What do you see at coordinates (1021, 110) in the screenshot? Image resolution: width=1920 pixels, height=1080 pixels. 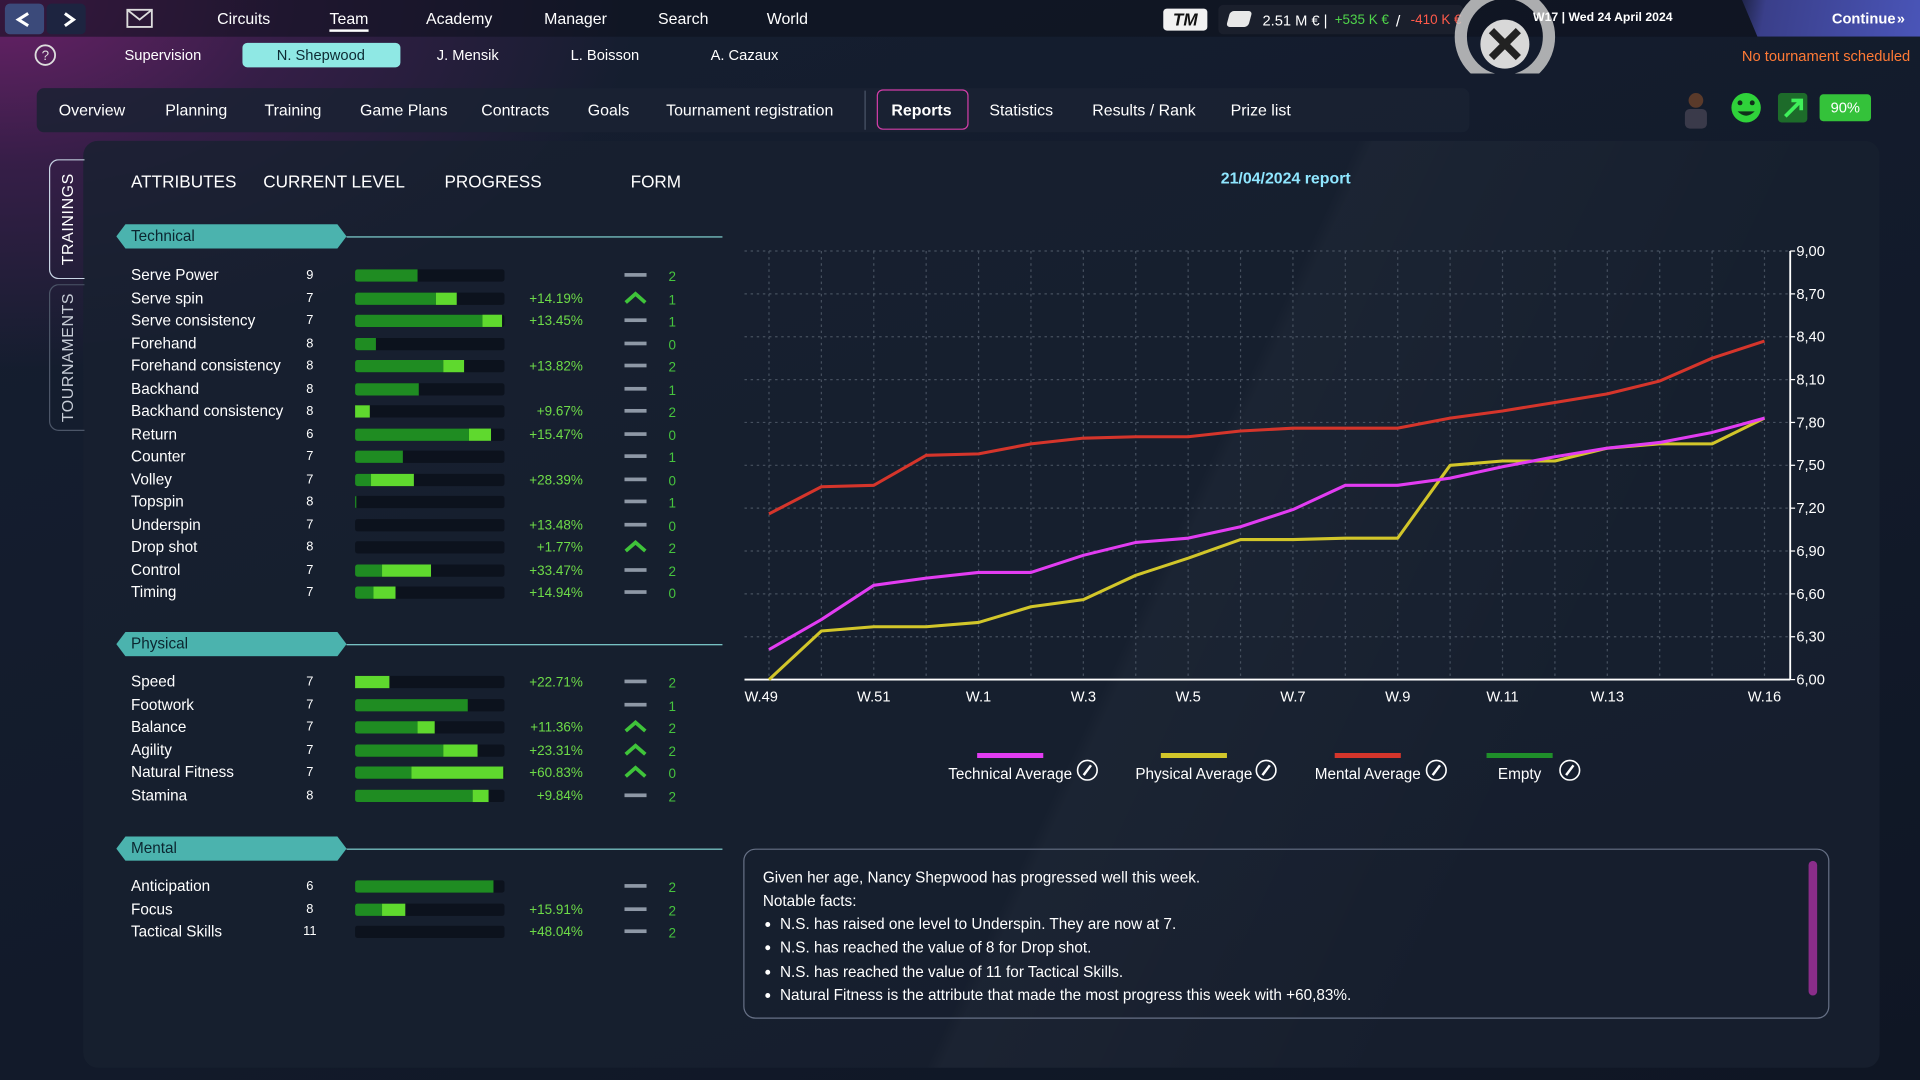 I see `tab: Statistics` at bounding box center [1021, 110].